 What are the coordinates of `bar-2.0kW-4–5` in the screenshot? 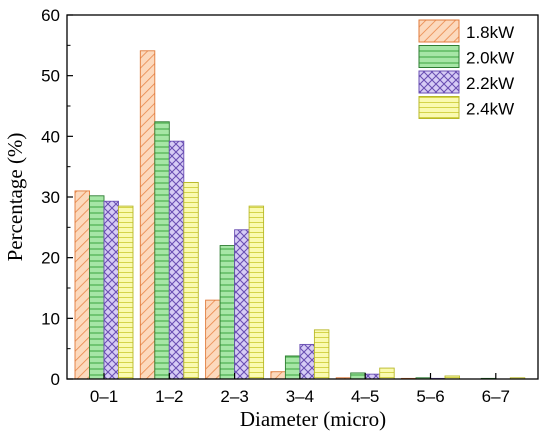 It's located at (358, 376).